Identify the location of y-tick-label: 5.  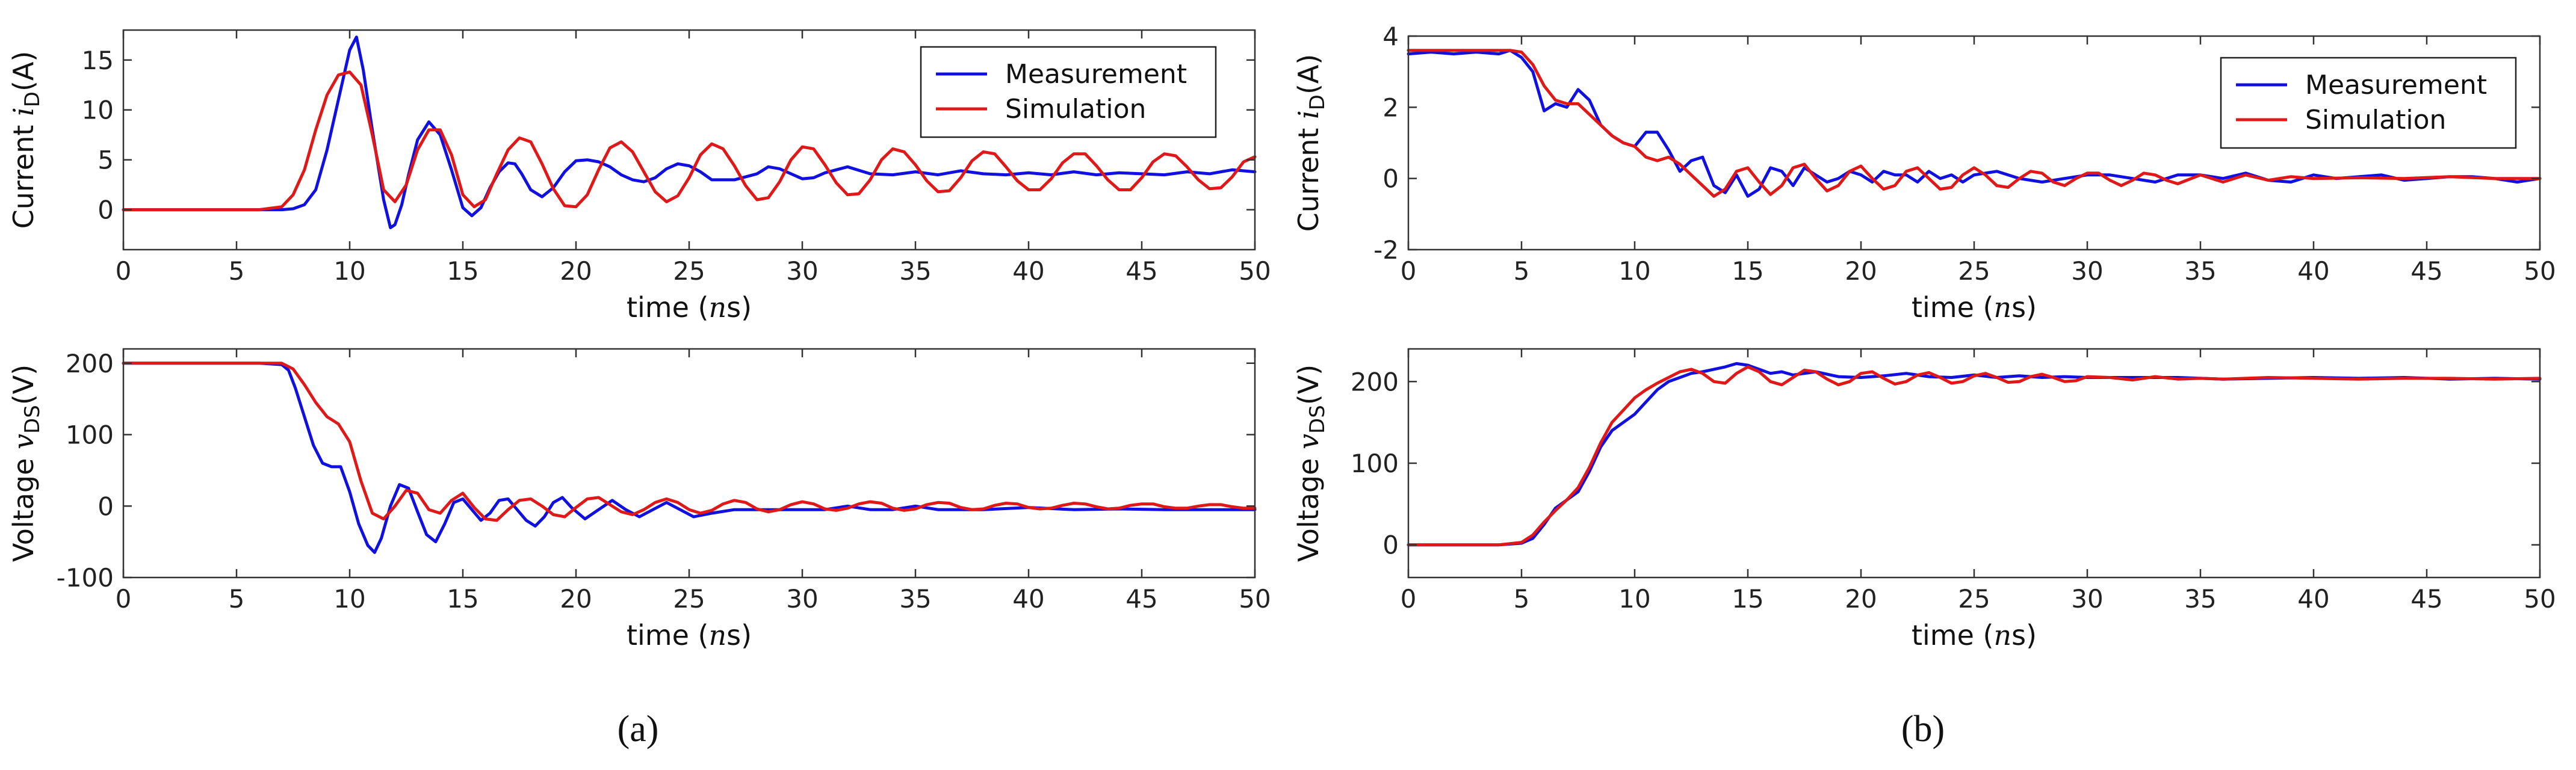
(106, 161).